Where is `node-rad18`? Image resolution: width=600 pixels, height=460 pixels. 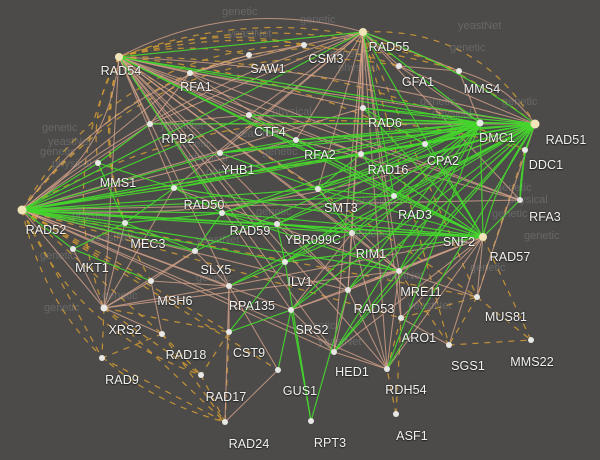
node-rad18 is located at coordinates (162, 334).